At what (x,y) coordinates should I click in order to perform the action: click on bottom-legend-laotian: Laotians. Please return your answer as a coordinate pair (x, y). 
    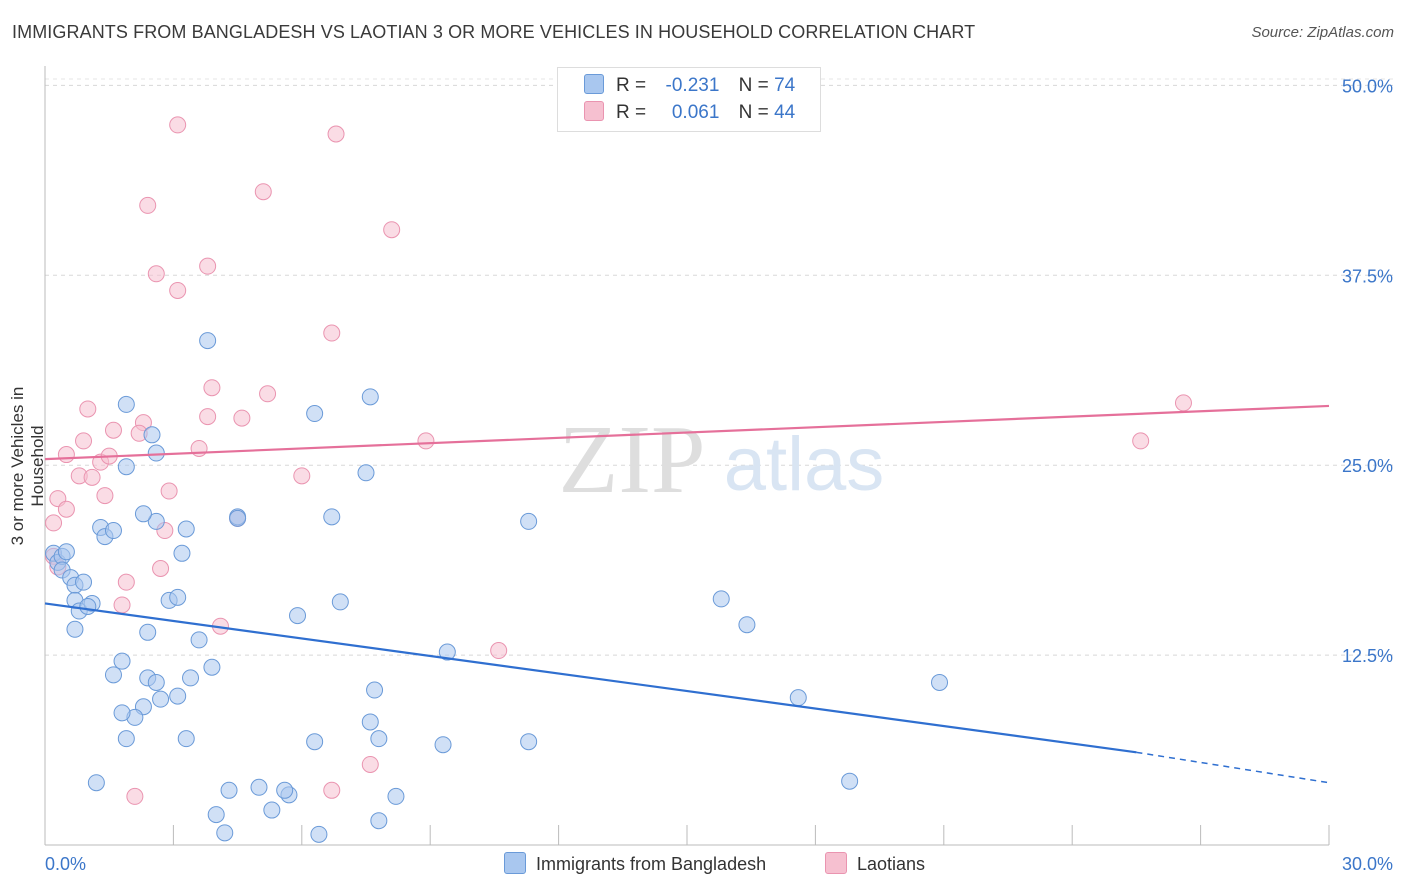
    Looking at the image, I should click on (875, 863).